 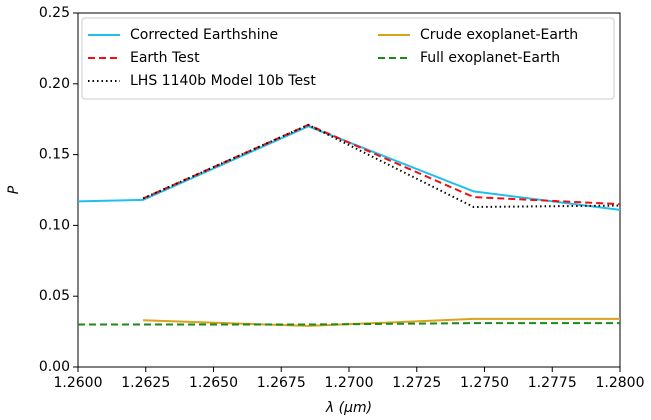 What do you see at coordinates (54, 155) in the screenshot?
I see `y-tick-label: 0.15` at bounding box center [54, 155].